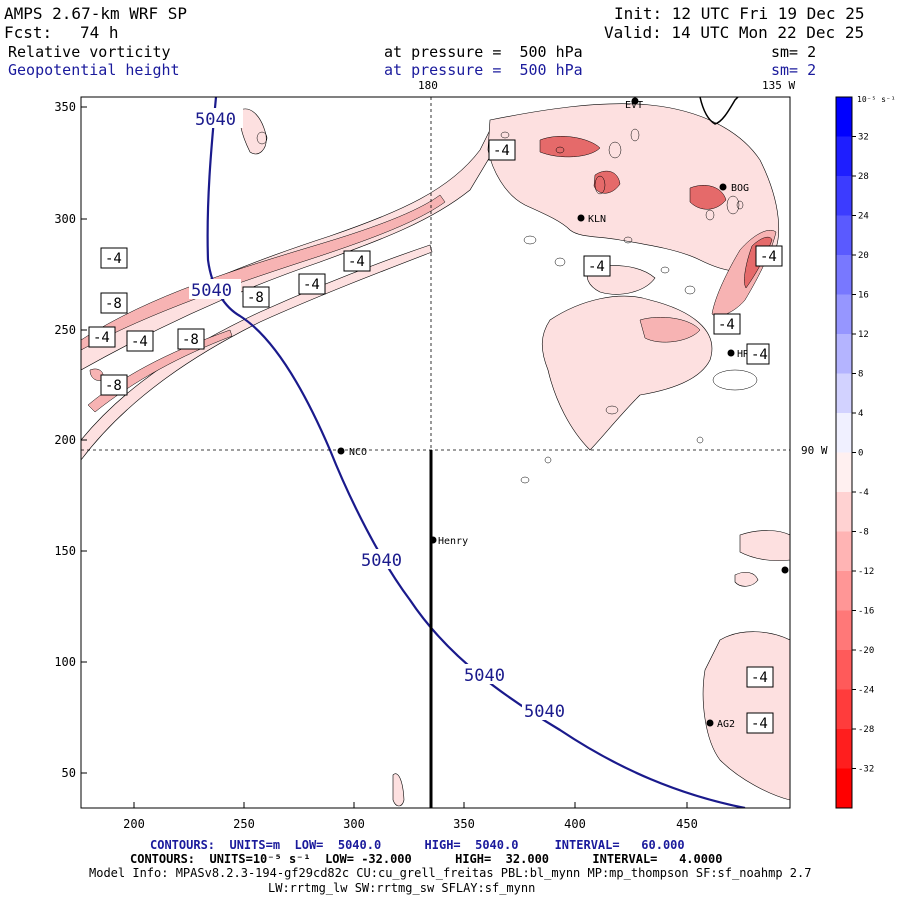 The image size is (900, 900). What do you see at coordinates (634, 105) in the screenshot?
I see `station-label-evt: EVT` at bounding box center [634, 105].